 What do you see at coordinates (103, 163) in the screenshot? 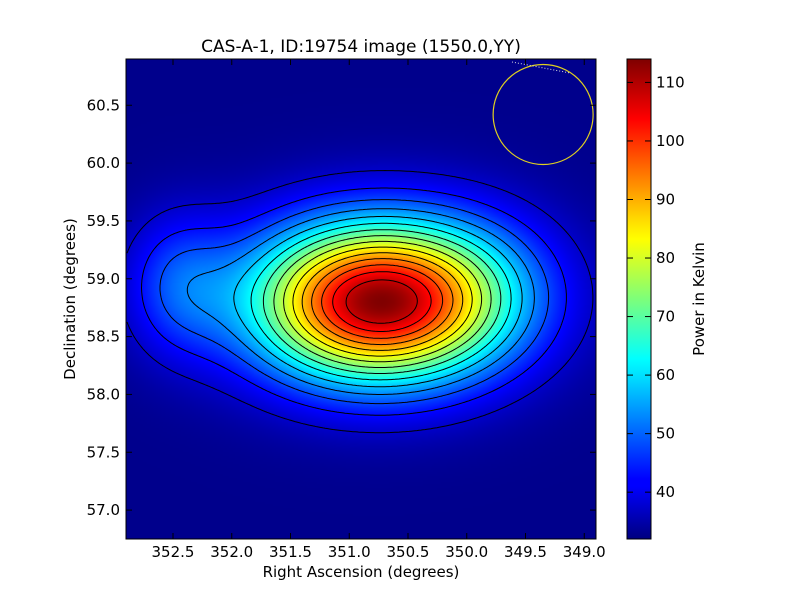
I see `y-tick-label: 60.0` at bounding box center [103, 163].